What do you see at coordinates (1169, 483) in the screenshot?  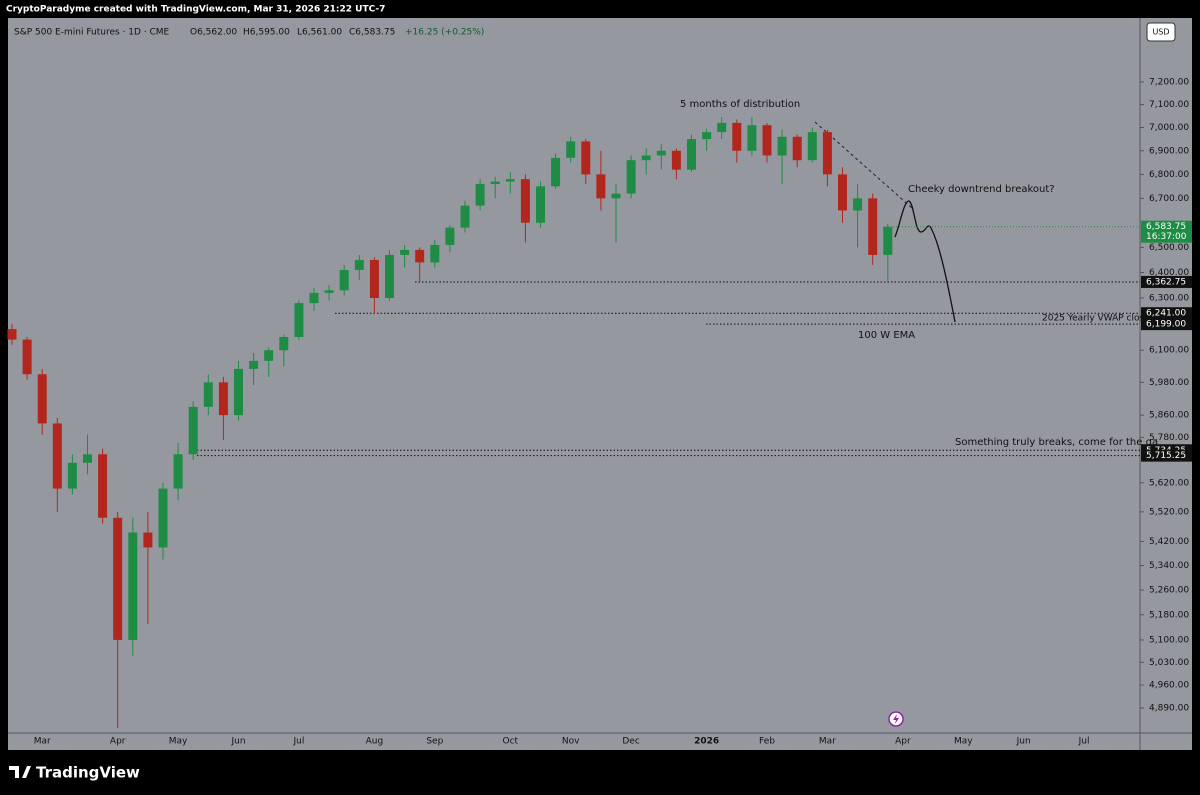 I see `y-tick-label: 5,620.00` at bounding box center [1169, 483].